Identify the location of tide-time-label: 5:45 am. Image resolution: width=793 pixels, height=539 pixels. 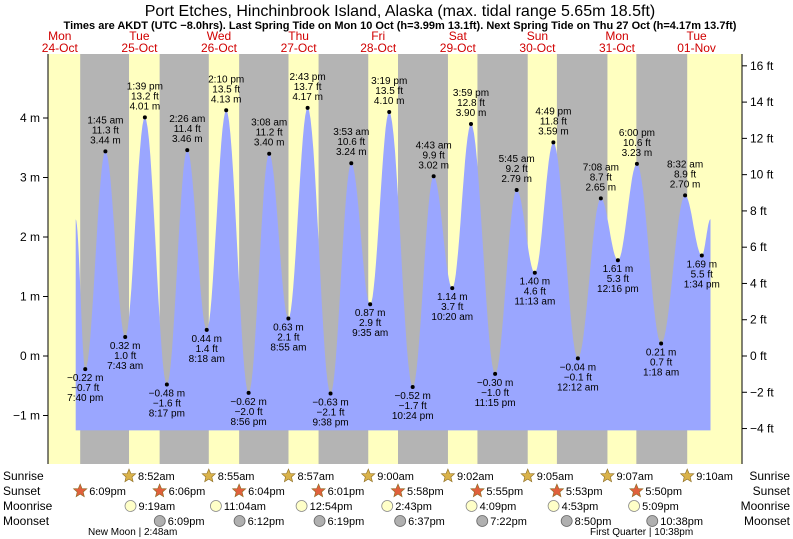
(517, 159).